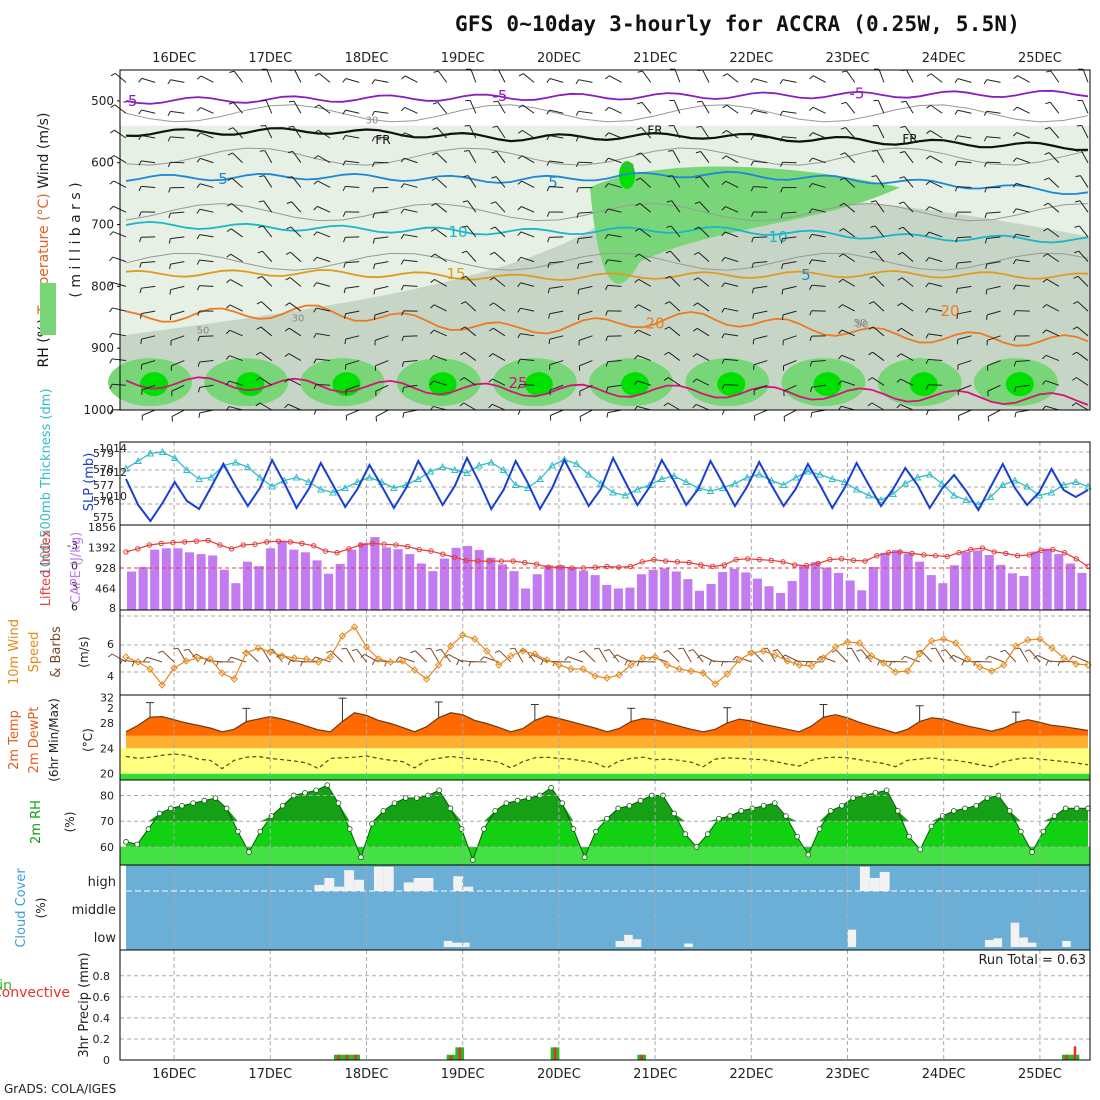  I want to click on date-tick-top: 22DEC, so click(751, 58).